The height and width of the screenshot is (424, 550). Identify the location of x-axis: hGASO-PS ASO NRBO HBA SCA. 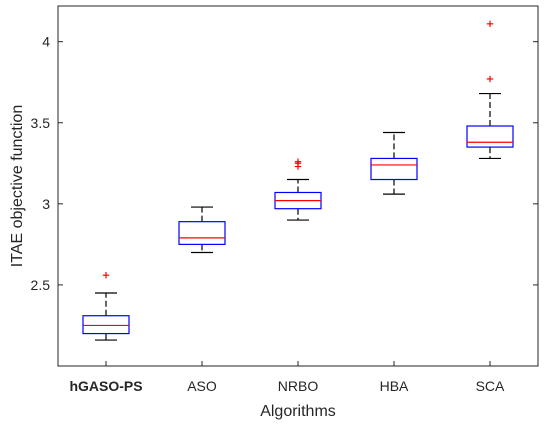
(287, 377).